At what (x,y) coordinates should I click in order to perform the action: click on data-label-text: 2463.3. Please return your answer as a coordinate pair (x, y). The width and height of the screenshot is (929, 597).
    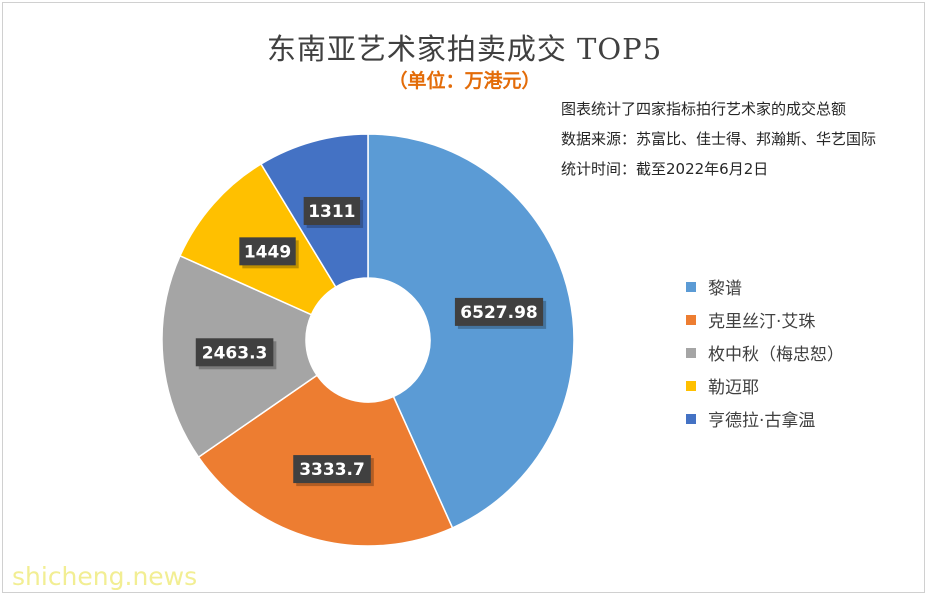
    Looking at the image, I should click on (235, 353).